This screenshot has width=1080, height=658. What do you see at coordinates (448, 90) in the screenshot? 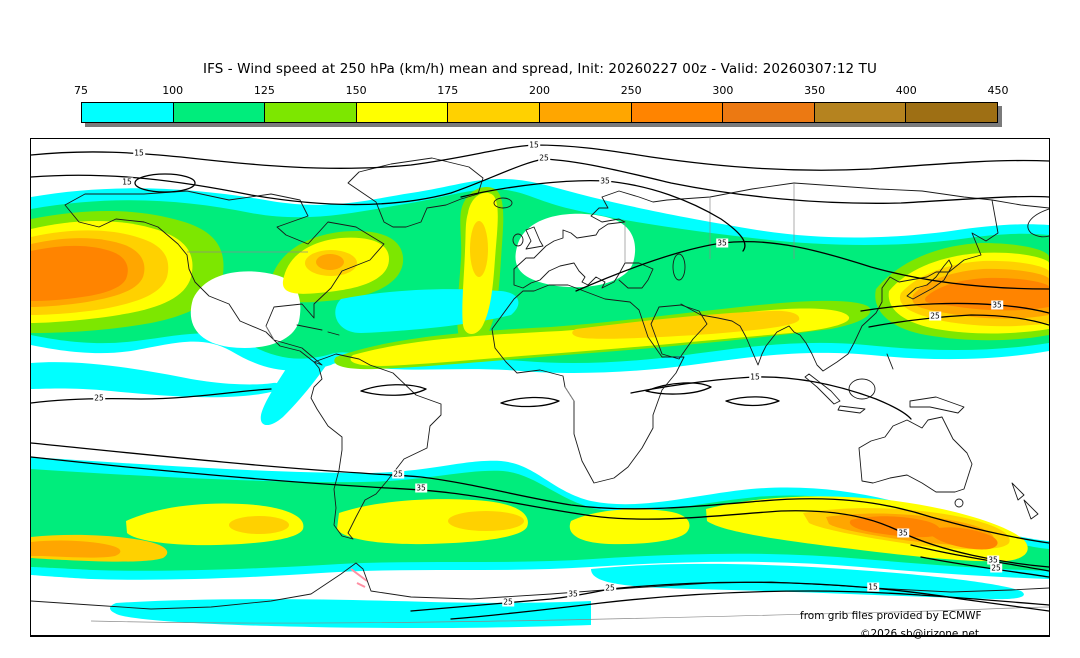
I see `colorbar-tick-175: 175` at bounding box center [448, 90].